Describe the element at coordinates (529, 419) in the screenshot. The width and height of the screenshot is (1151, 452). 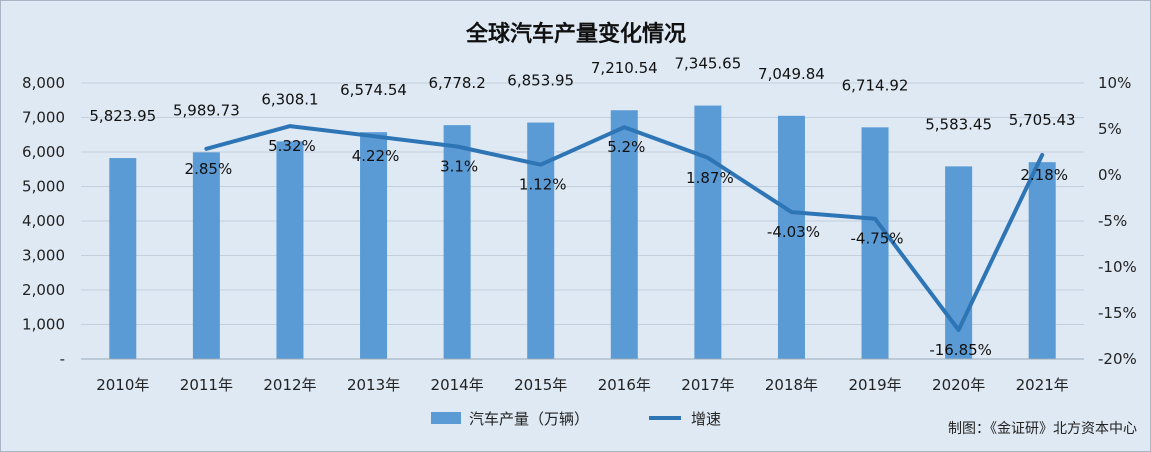
I see `legend-bar-label: 汽车产量（万辆）` at that location.